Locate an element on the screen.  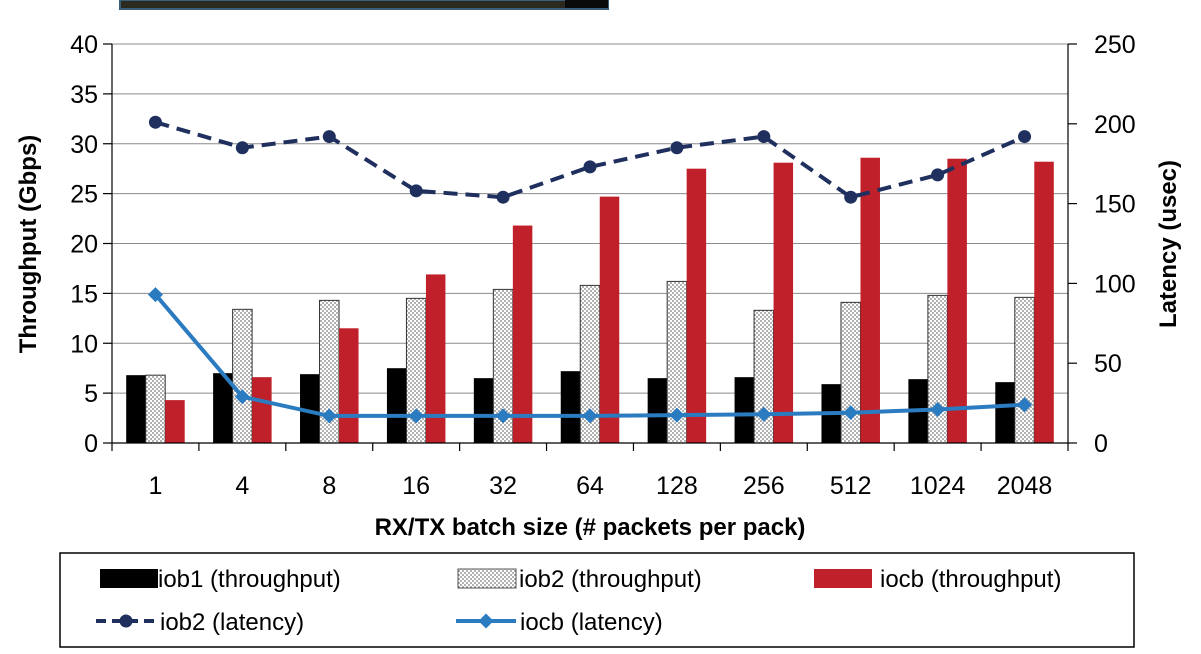
y2-tick-label: 0 is located at coordinates (1101, 444).